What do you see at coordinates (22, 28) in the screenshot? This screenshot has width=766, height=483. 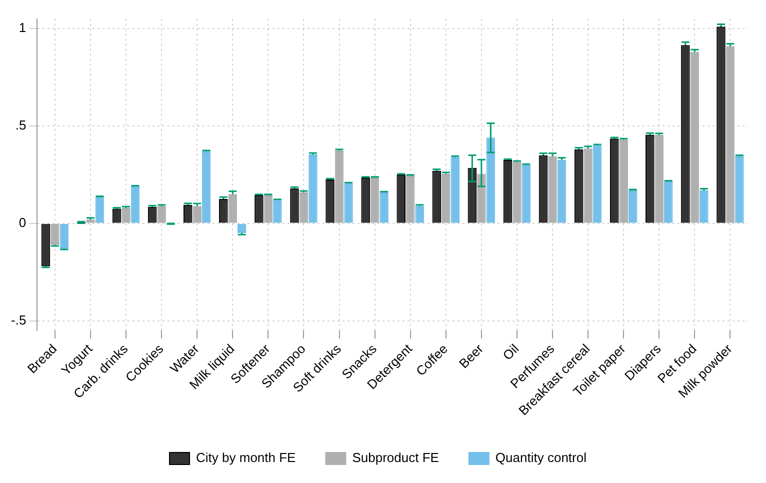 I see `y-tick-label: 1` at bounding box center [22, 28].